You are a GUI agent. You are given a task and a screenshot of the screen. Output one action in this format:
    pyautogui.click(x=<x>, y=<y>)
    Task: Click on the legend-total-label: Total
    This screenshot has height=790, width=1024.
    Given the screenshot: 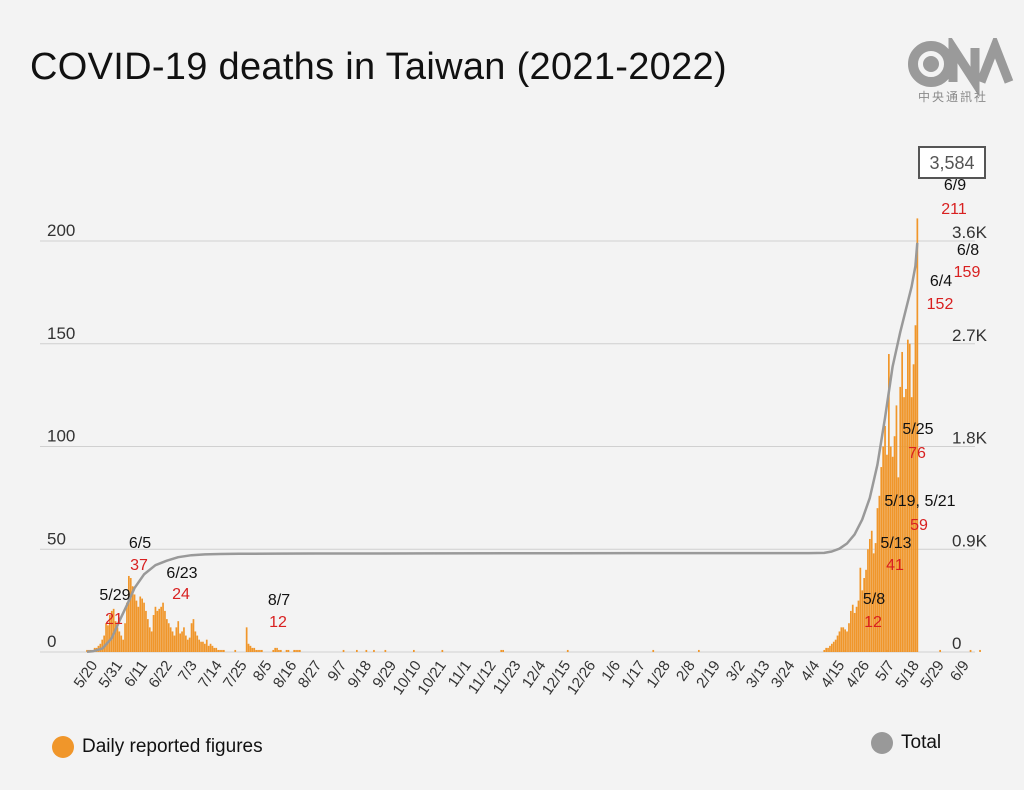 What is the action you would take?
    pyautogui.click(x=921, y=742)
    